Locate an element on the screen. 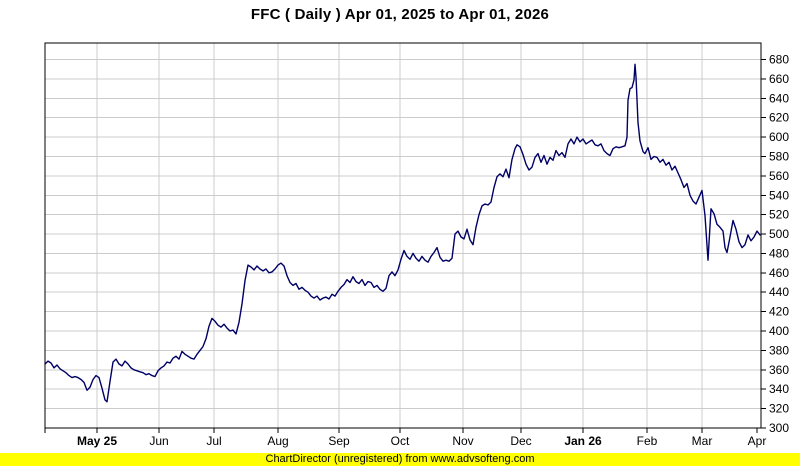 The width and height of the screenshot is (800, 466). y-tick-label: 580 is located at coordinates (779, 156).